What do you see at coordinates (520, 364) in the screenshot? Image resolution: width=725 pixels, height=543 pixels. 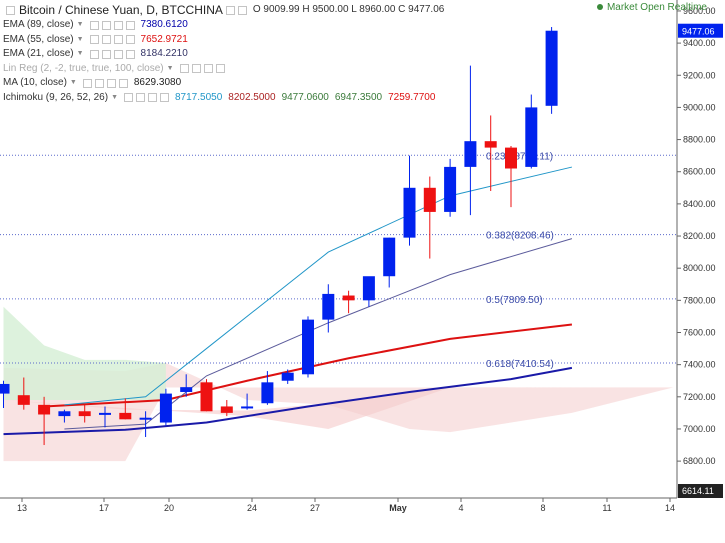 I see `fib-level-label: 0.618(7410.54)` at bounding box center [520, 364].